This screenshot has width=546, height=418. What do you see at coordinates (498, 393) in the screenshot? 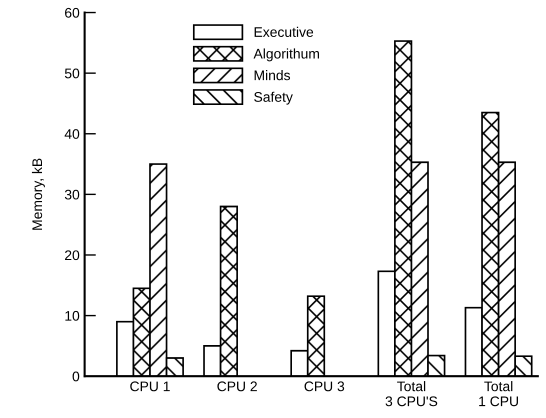
I see `x-tick-label: Total 1 CPU` at bounding box center [498, 393].